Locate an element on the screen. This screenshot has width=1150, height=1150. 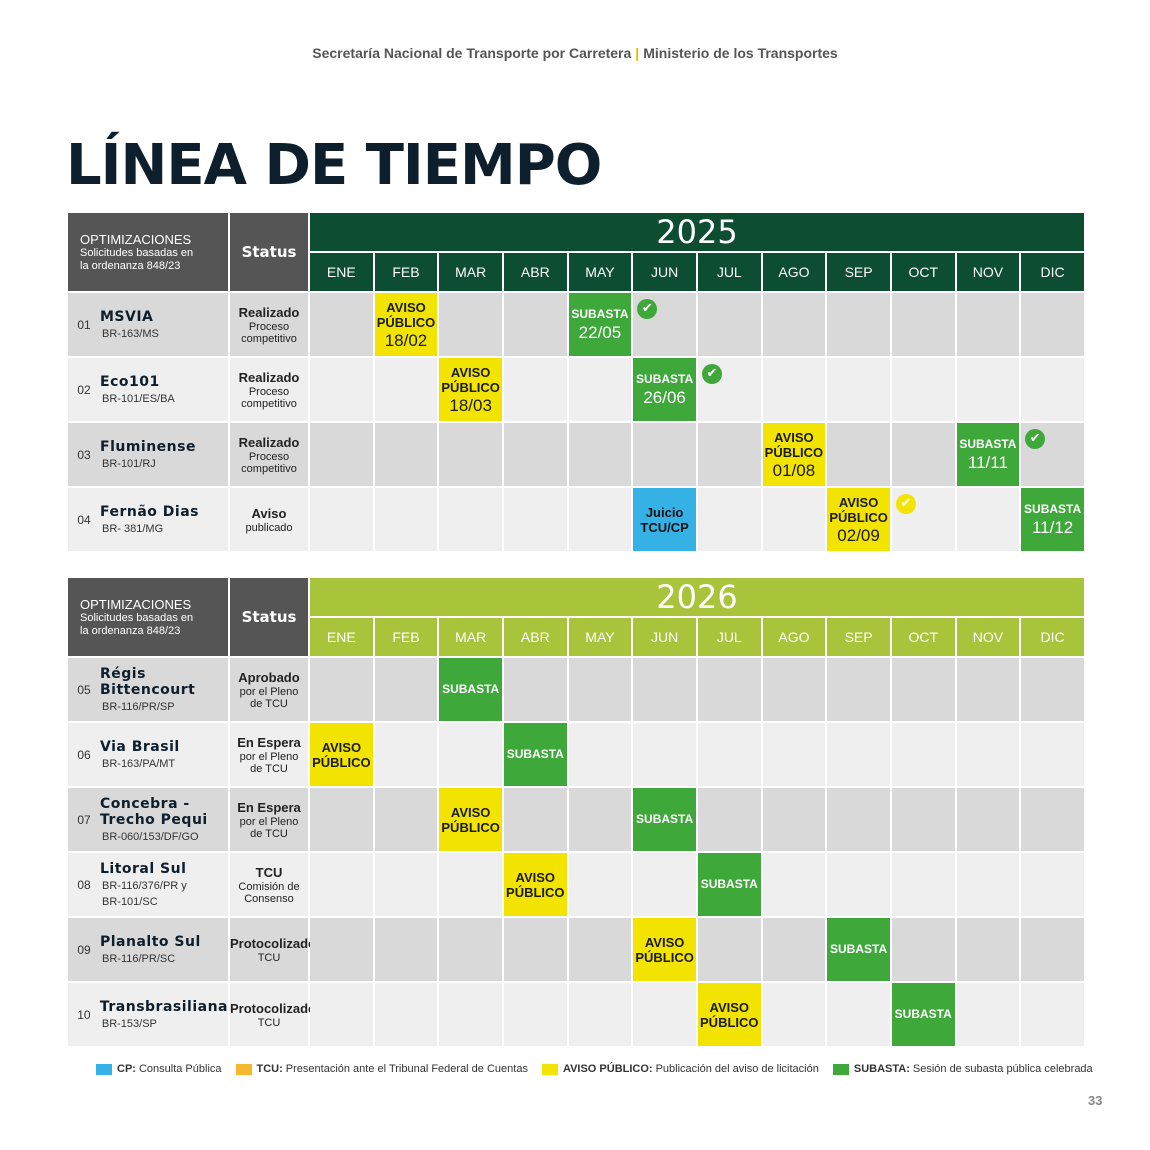
month-header-jul: JUL is located at coordinates (729, 637).